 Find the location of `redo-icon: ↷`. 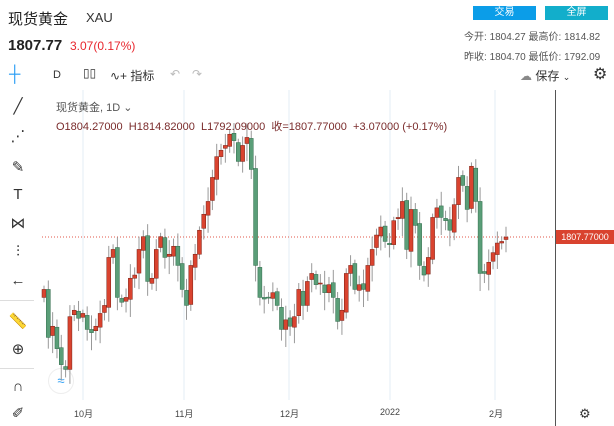

redo-icon: ↷ is located at coordinates (197, 74).